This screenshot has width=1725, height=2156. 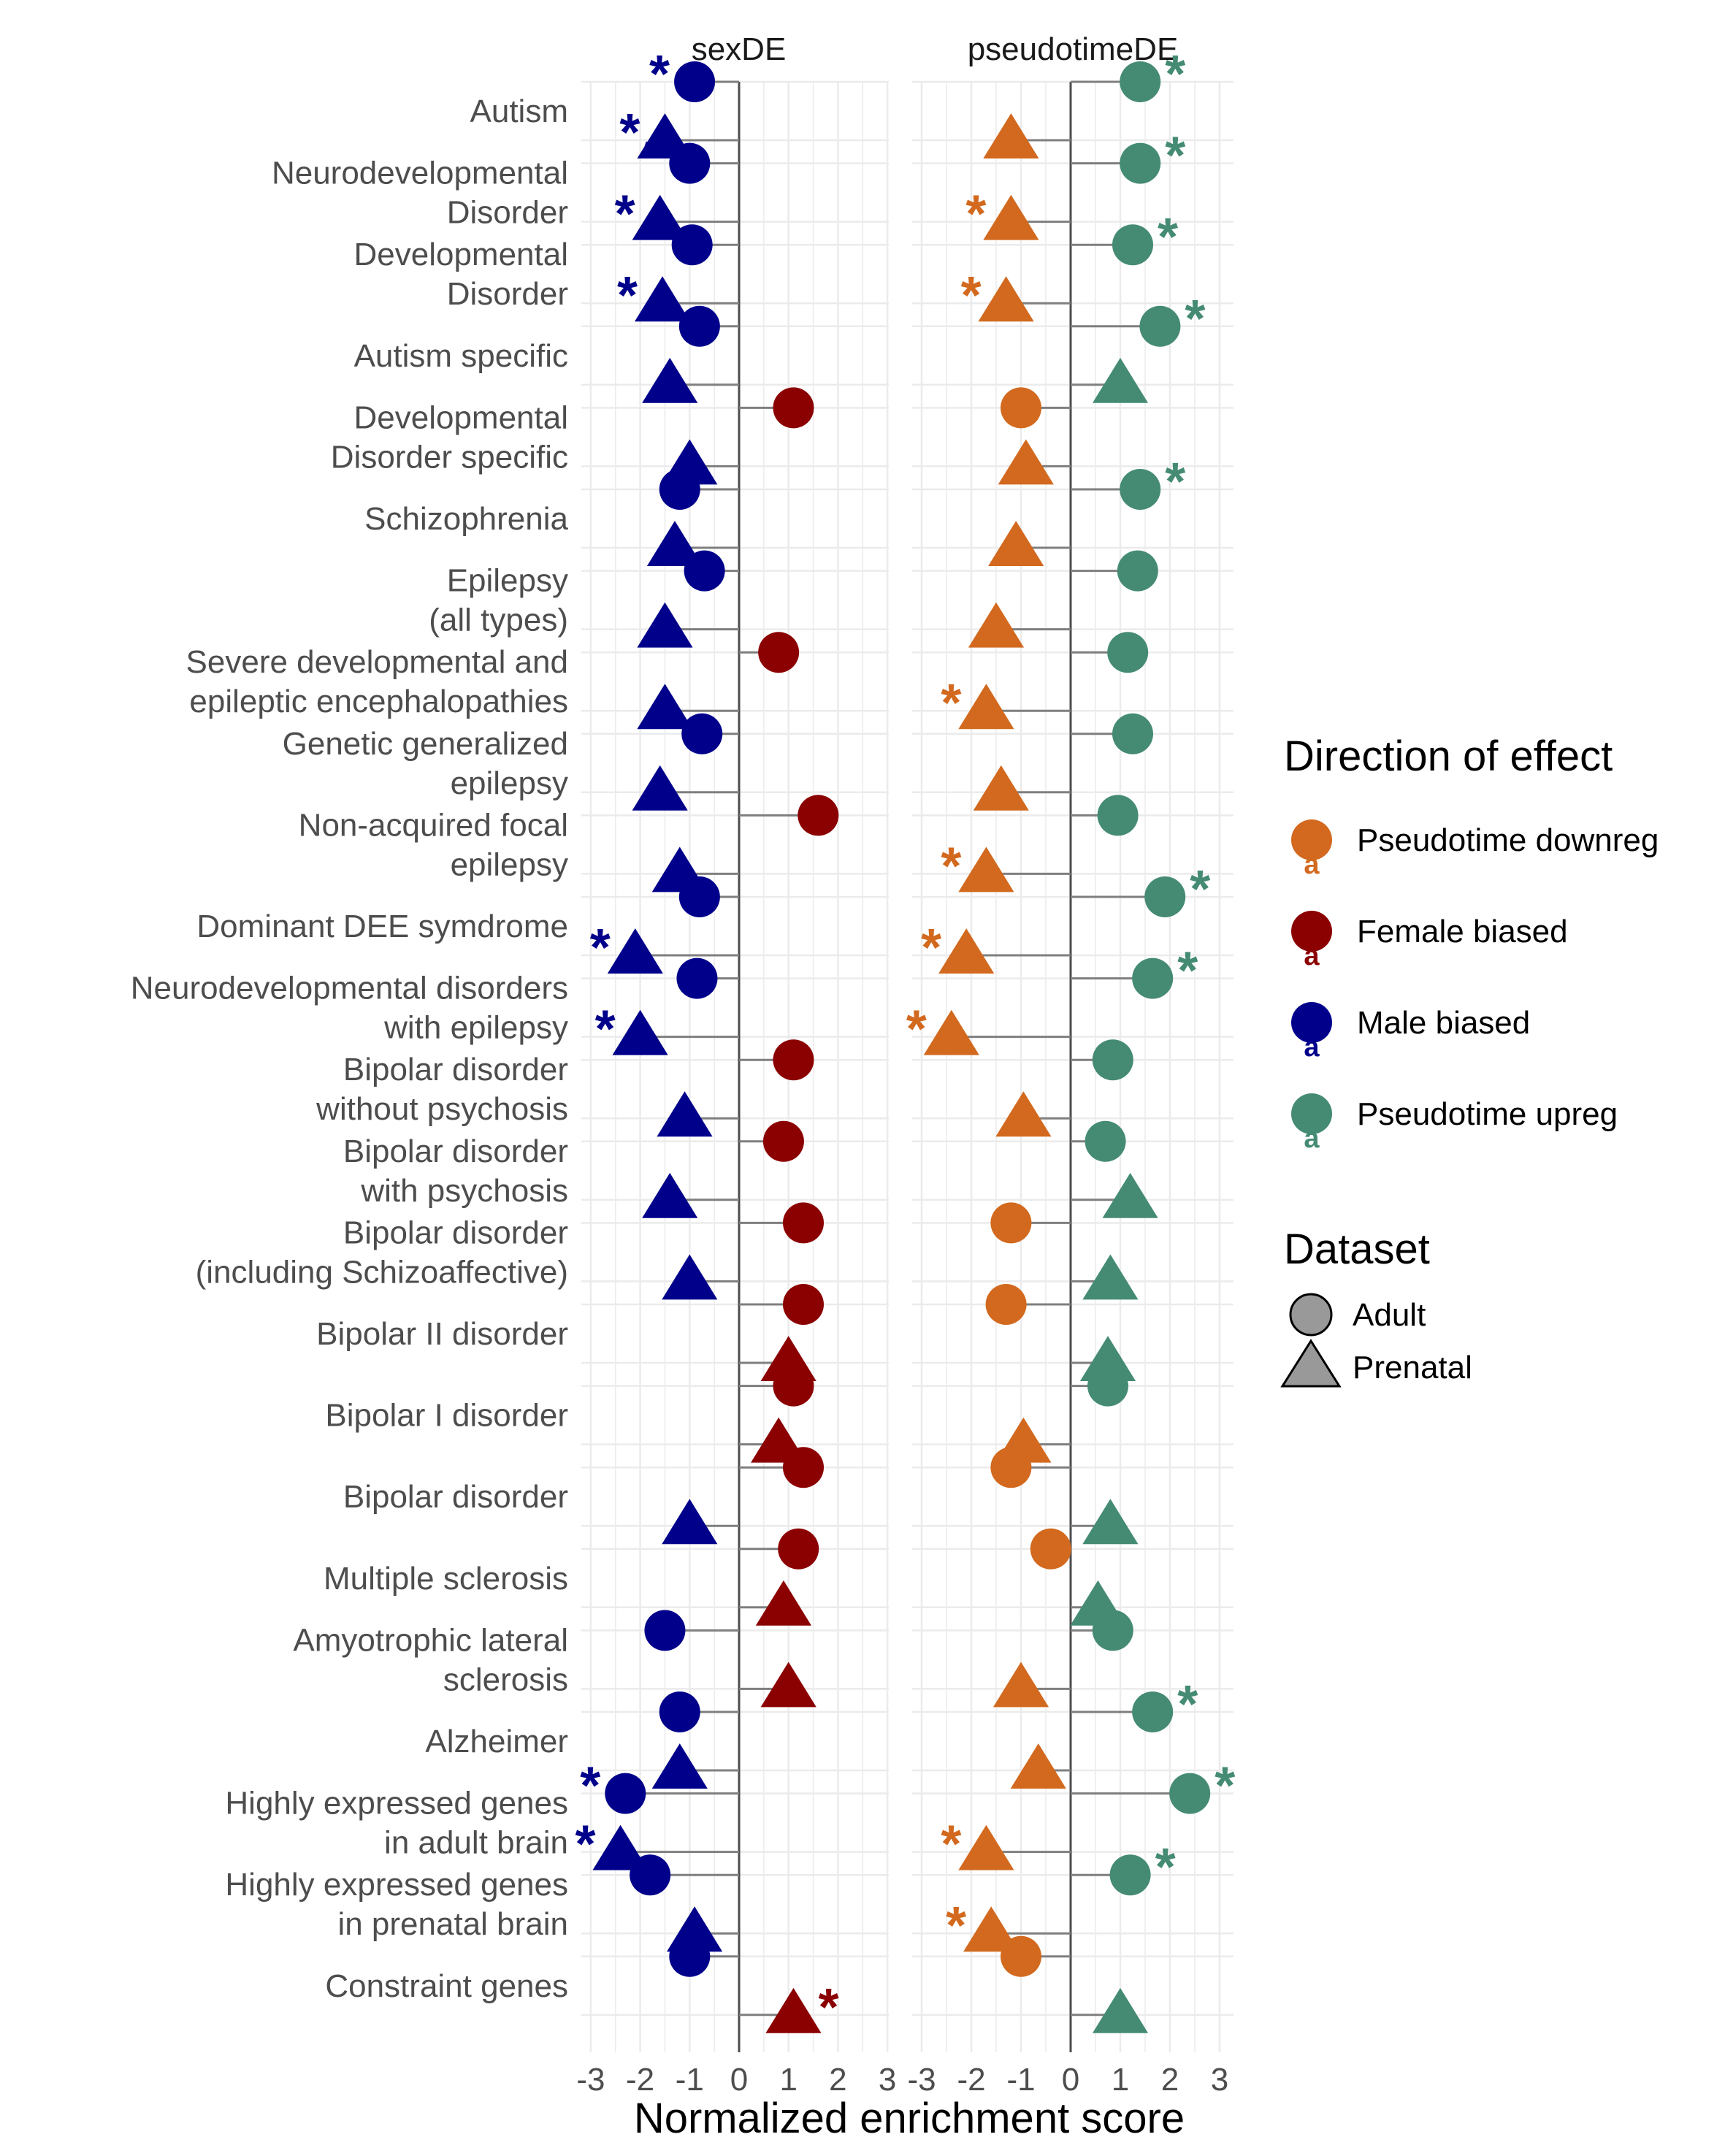 What do you see at coordinates (425, 763) in the screenshot?
I see `category-label: Genetic generalized epilepsy` at bounding box center [425, 763].